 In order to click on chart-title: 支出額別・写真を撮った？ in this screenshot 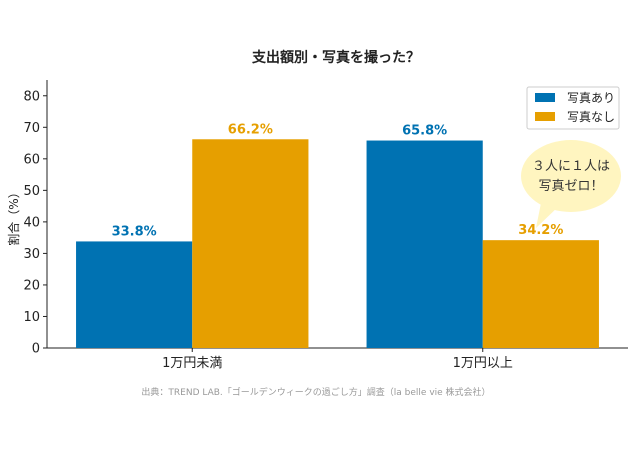, I will do `click(335, 57)`.